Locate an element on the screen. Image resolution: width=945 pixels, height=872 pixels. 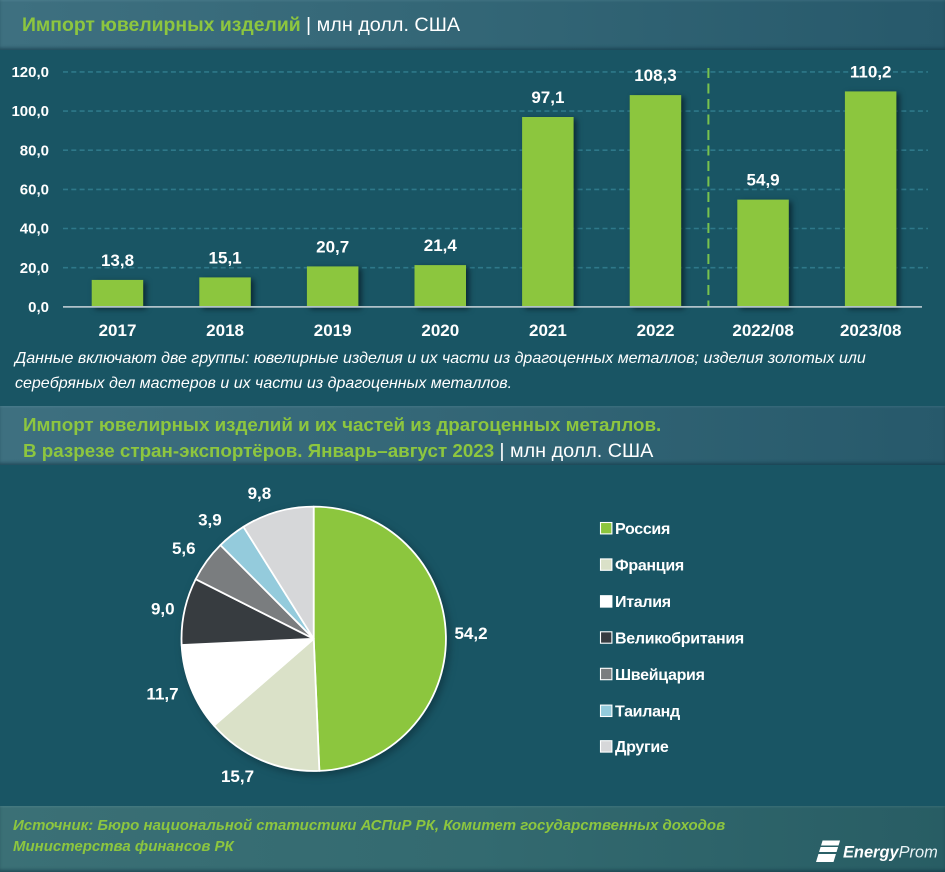
svg-text: Франция is located at coordinates (649, 565).